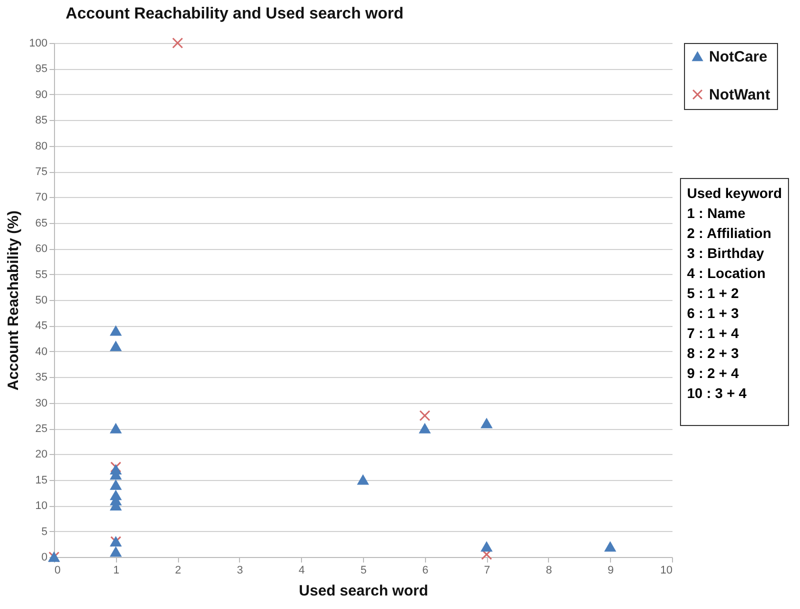 This screenshot has height=609, width=800. What do you see at coordinates (41, 429) in the screenshot?
I see `y-tick-label: 25` at bounding box center [41, 429].